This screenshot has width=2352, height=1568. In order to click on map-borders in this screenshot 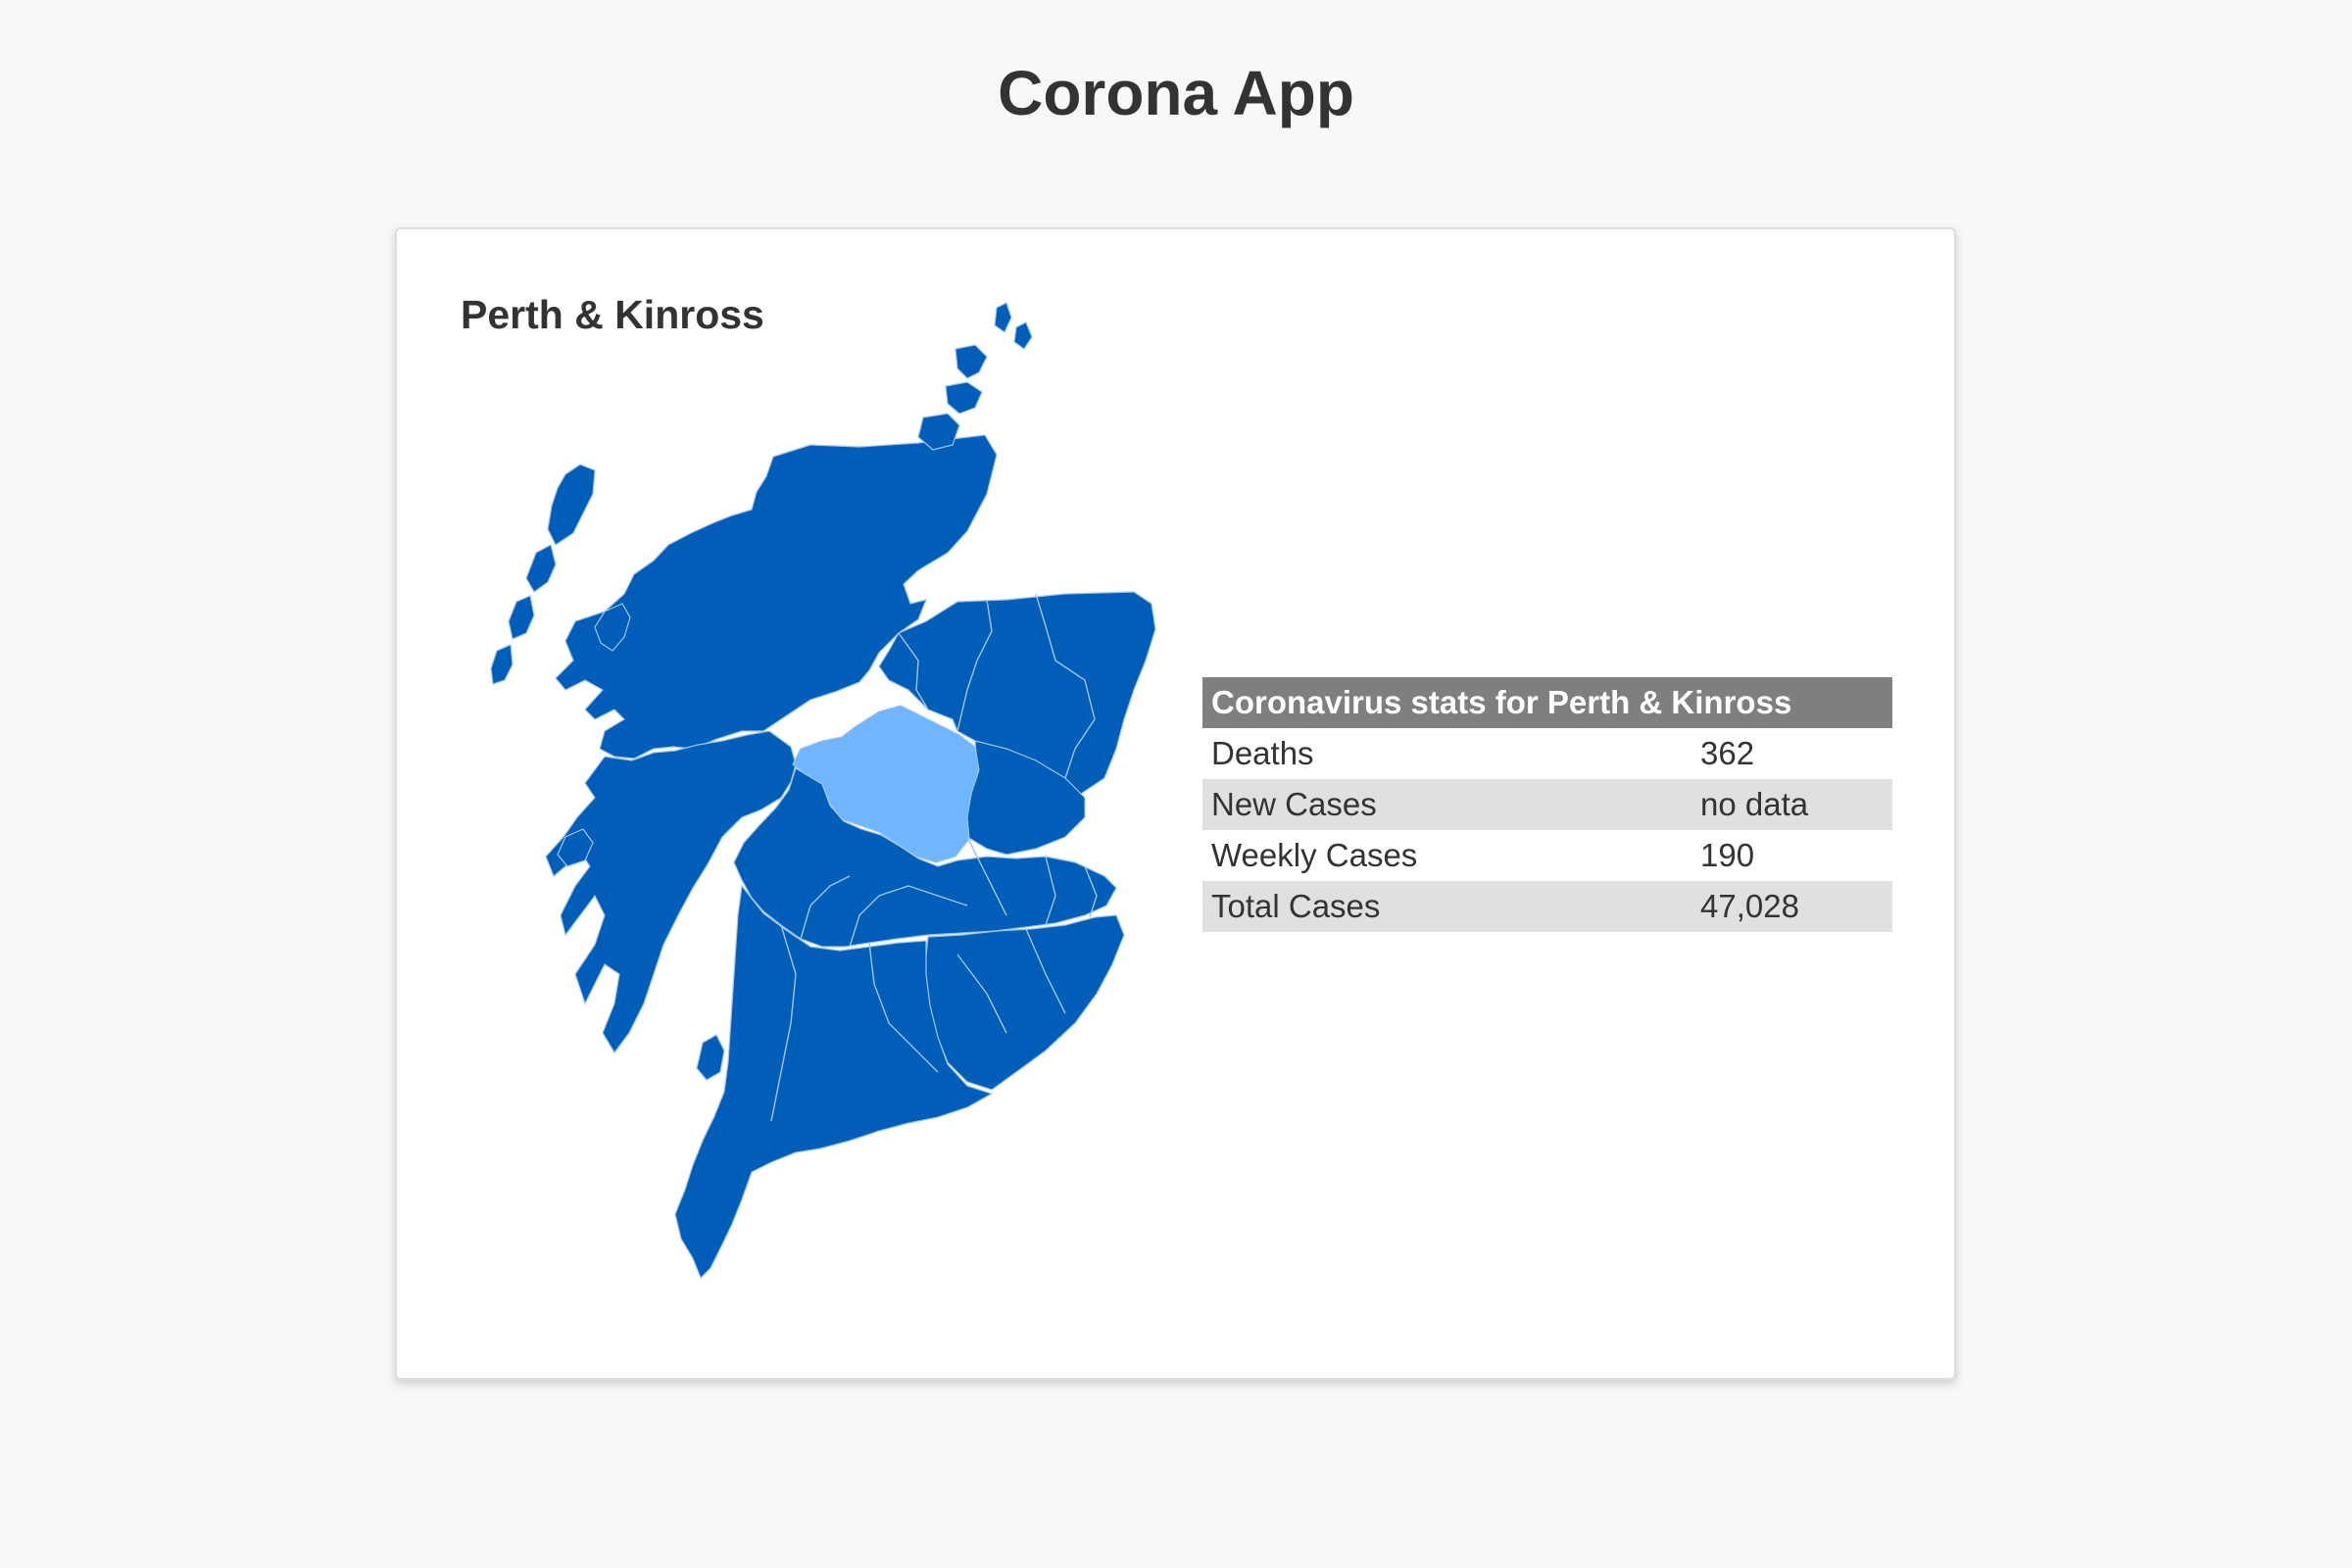, I will do `click(934, 857)`.